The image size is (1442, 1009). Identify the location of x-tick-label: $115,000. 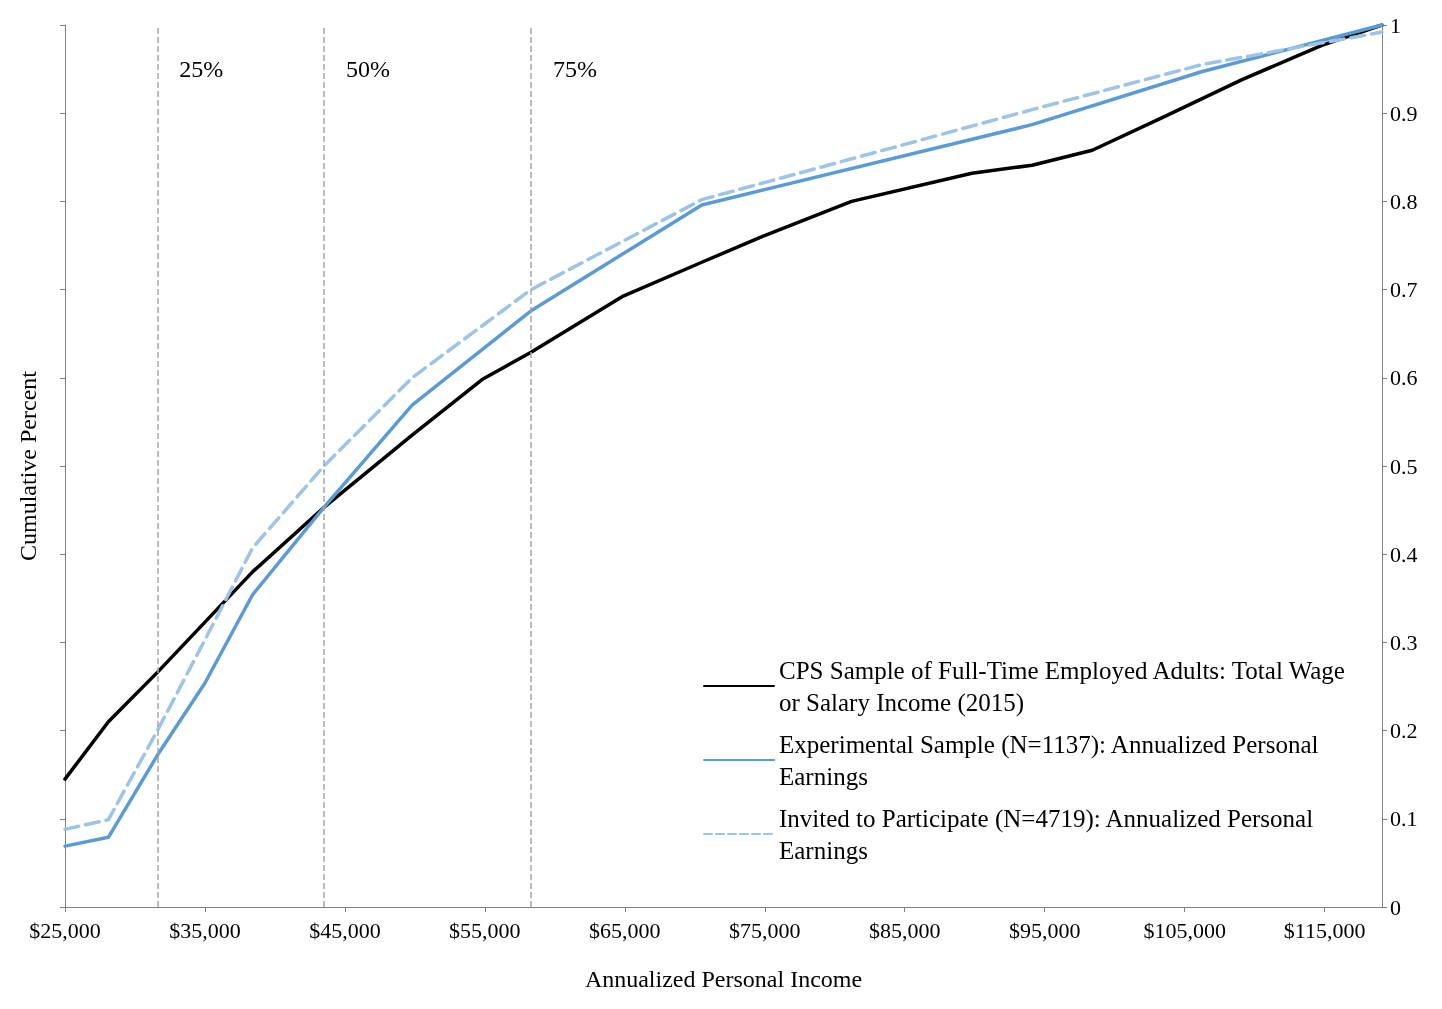
(1324, 930).